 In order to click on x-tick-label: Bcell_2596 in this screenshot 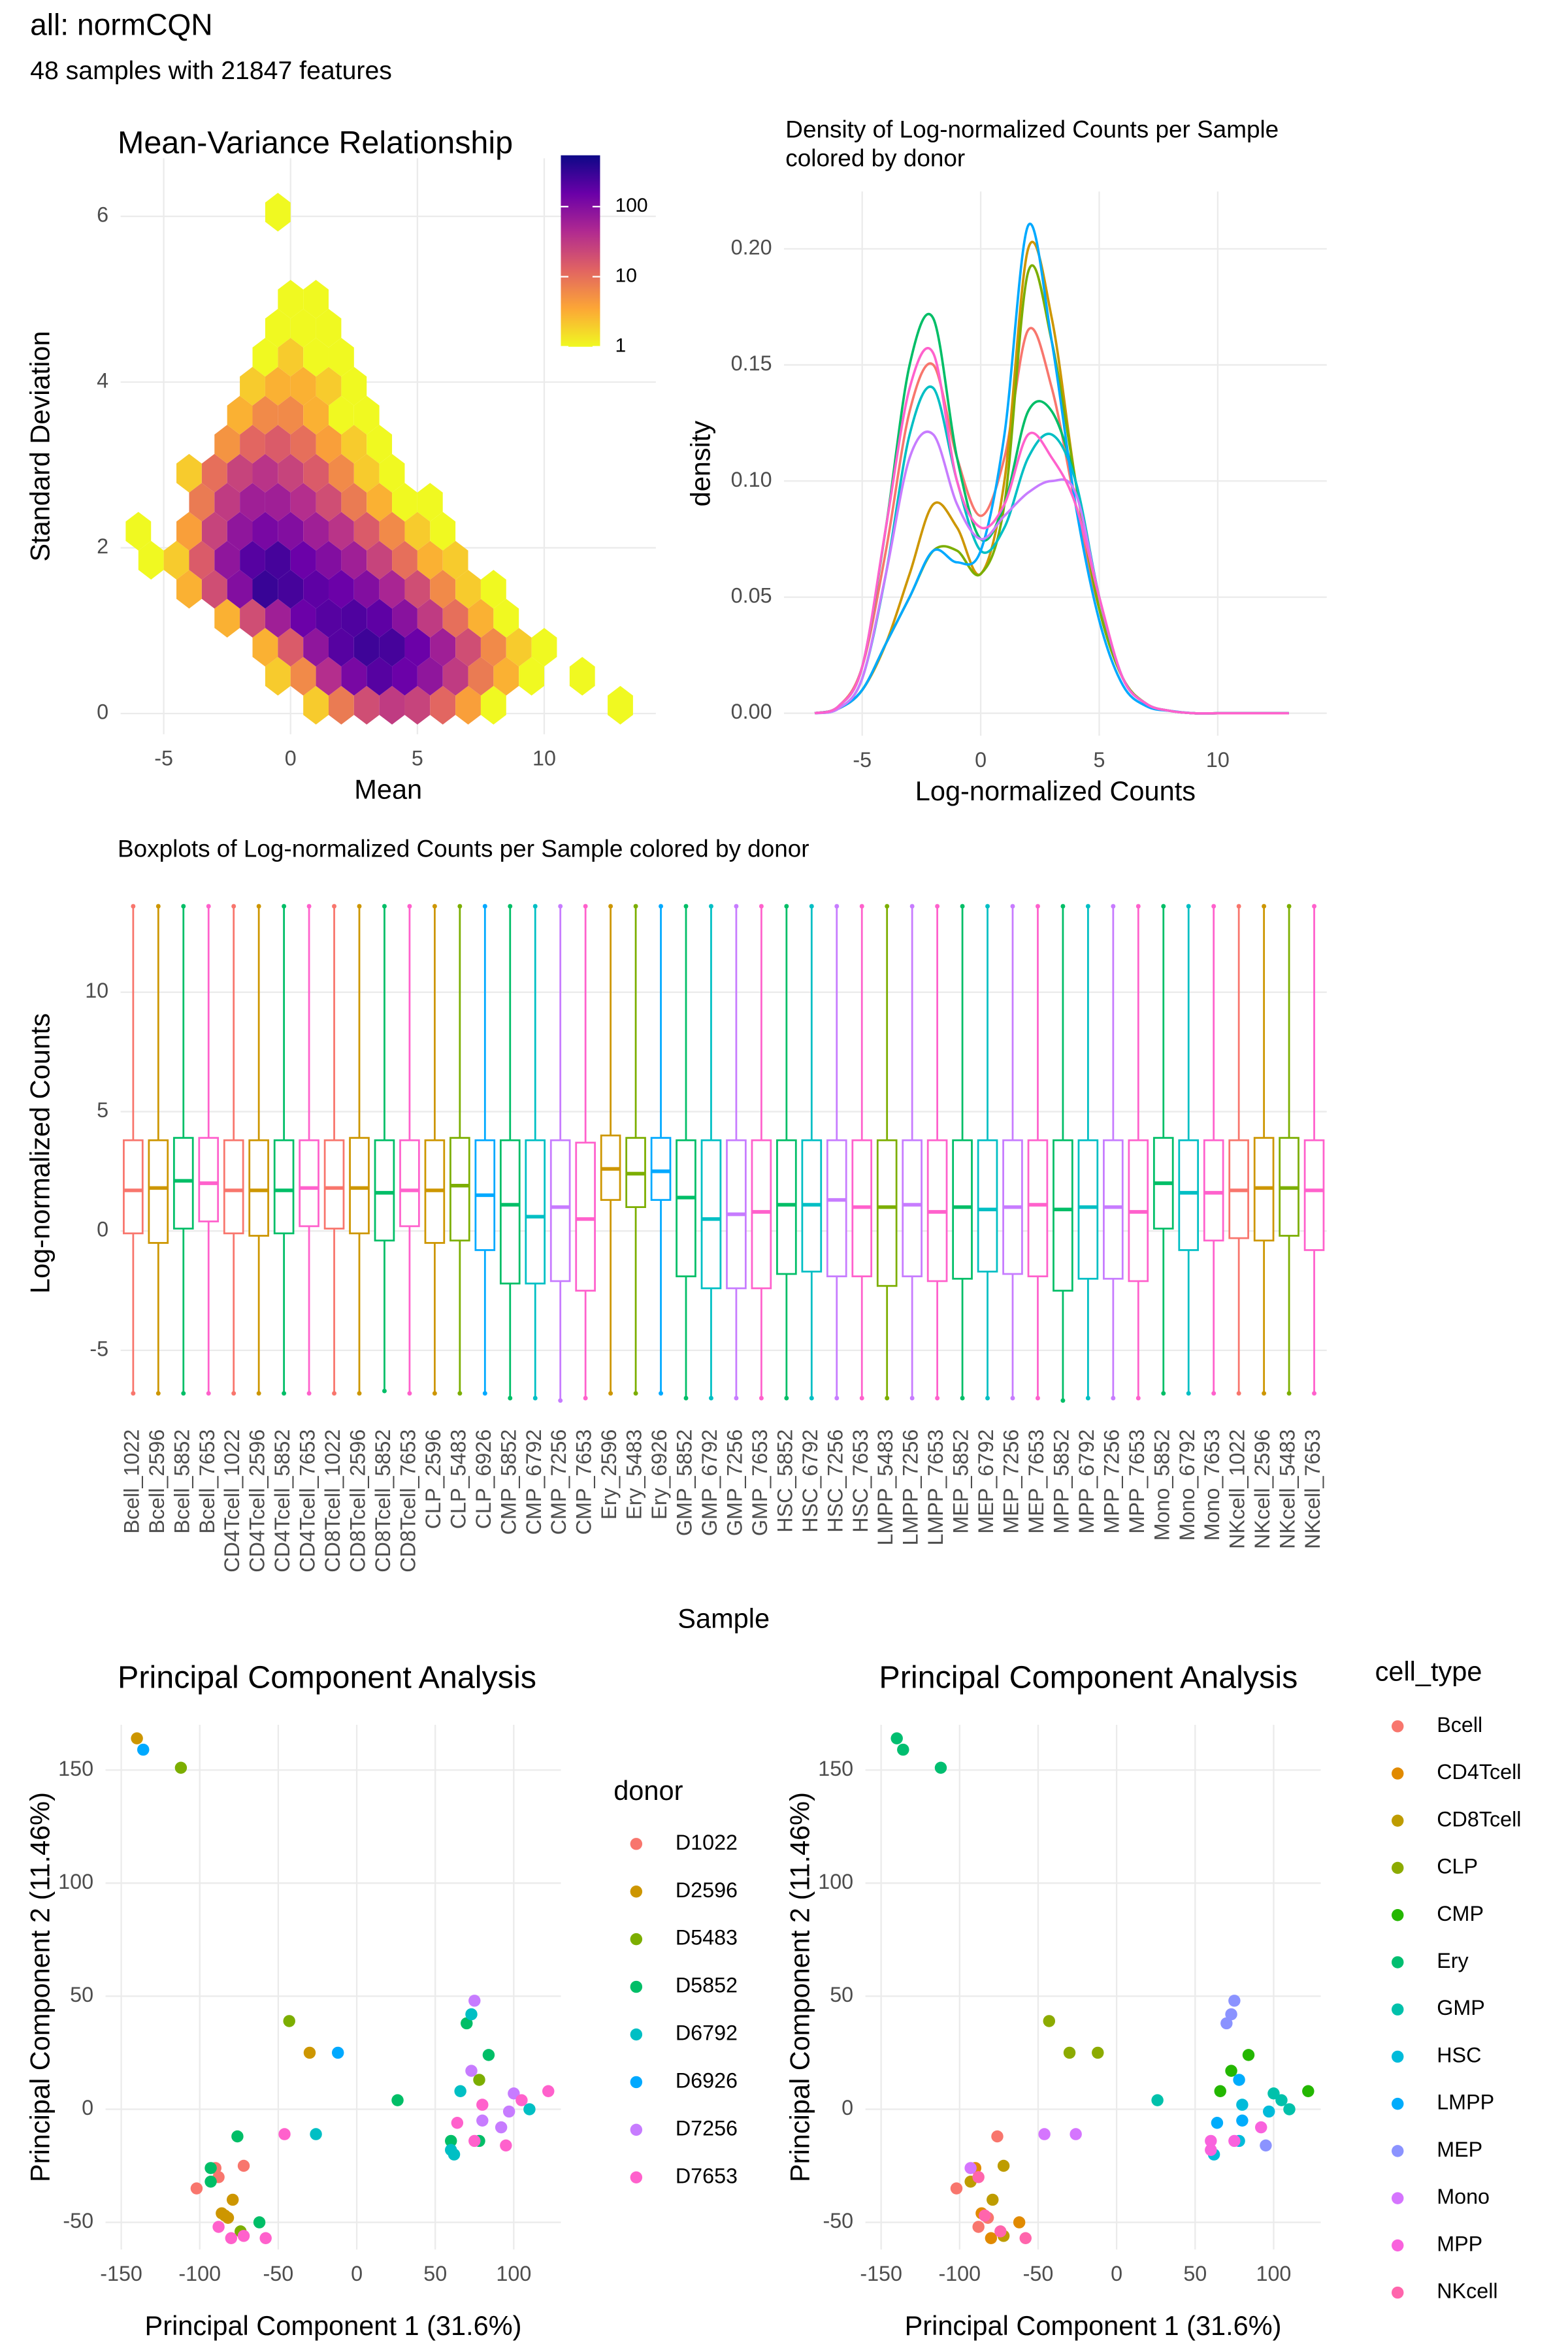, I will do `click(157, 1481)`.